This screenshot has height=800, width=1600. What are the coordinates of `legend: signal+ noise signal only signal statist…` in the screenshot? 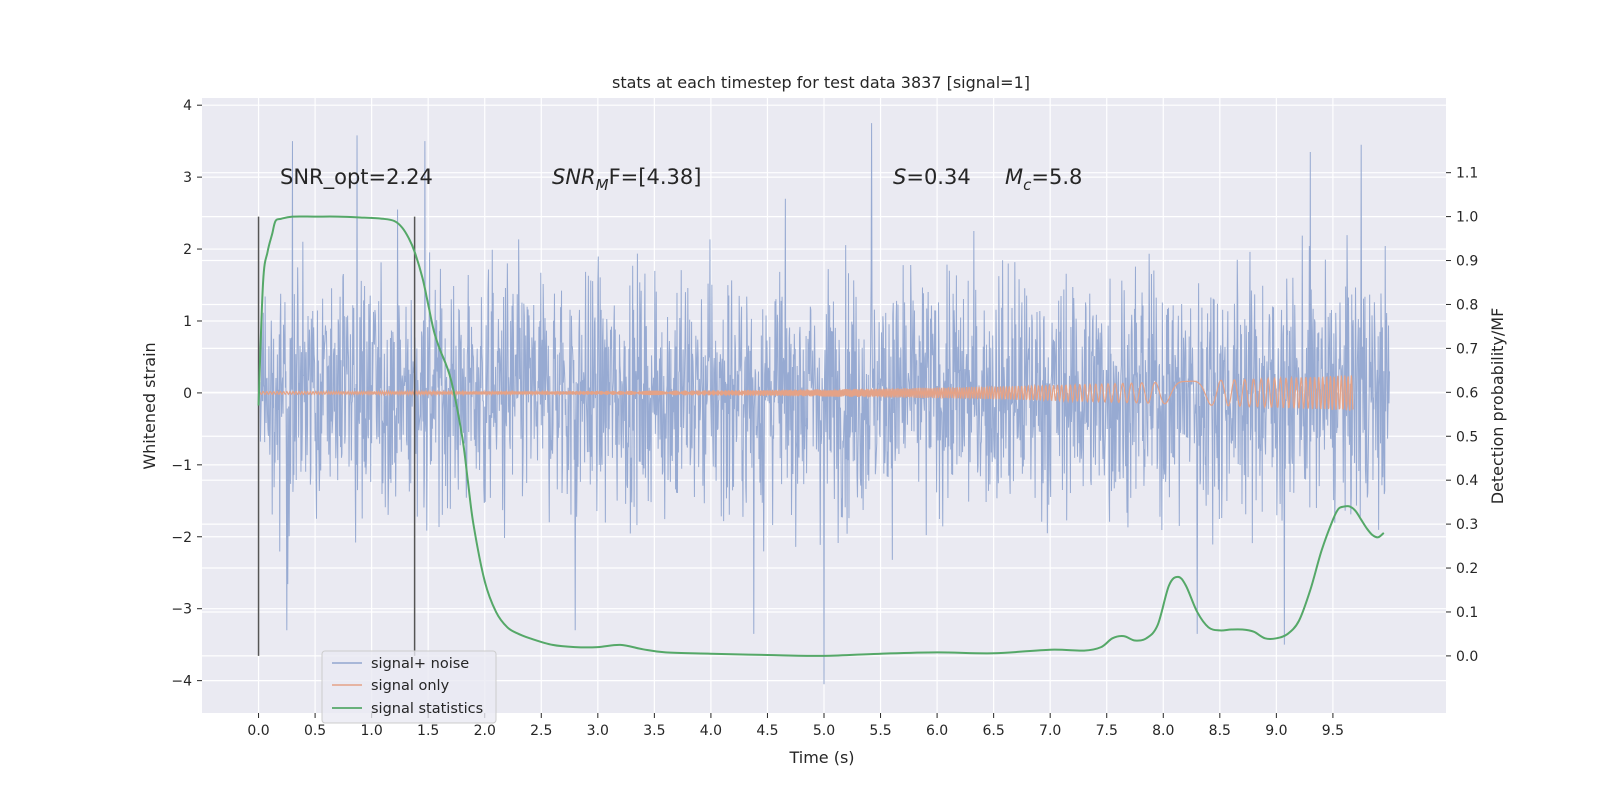 It's located at (409, 687).